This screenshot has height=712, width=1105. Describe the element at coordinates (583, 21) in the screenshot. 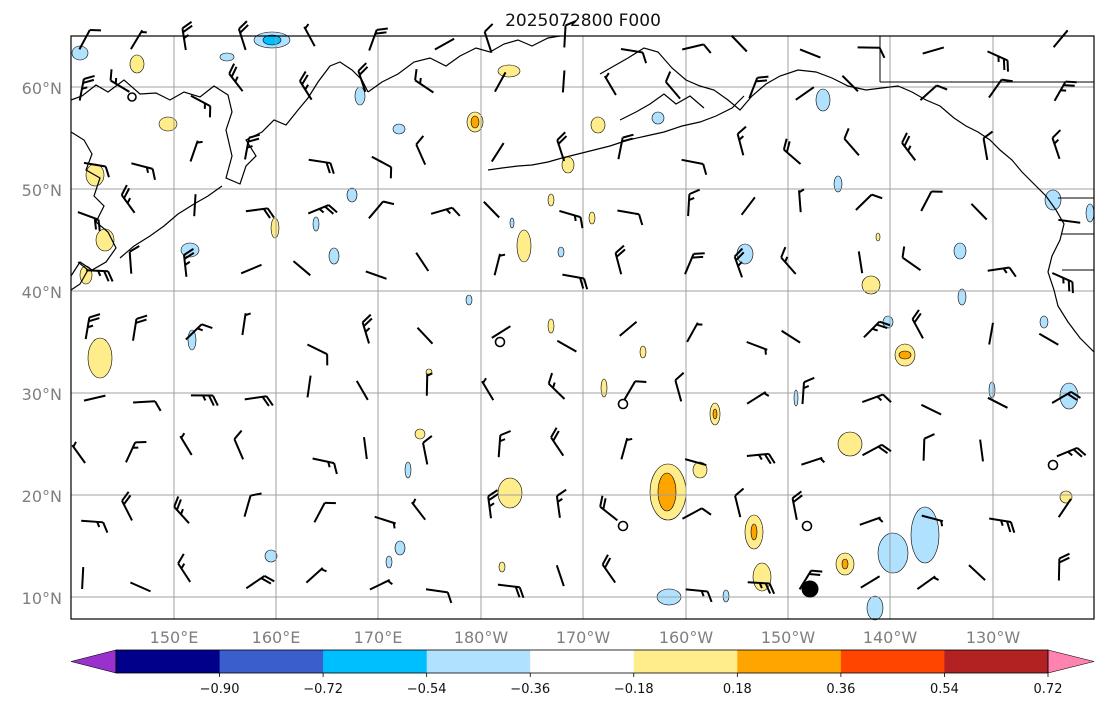

I see `map-title: 2025072800 F000` at that location.